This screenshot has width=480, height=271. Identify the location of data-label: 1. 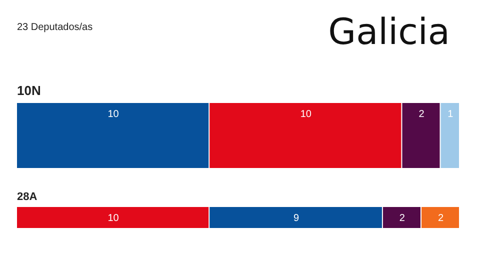
(451, 114).